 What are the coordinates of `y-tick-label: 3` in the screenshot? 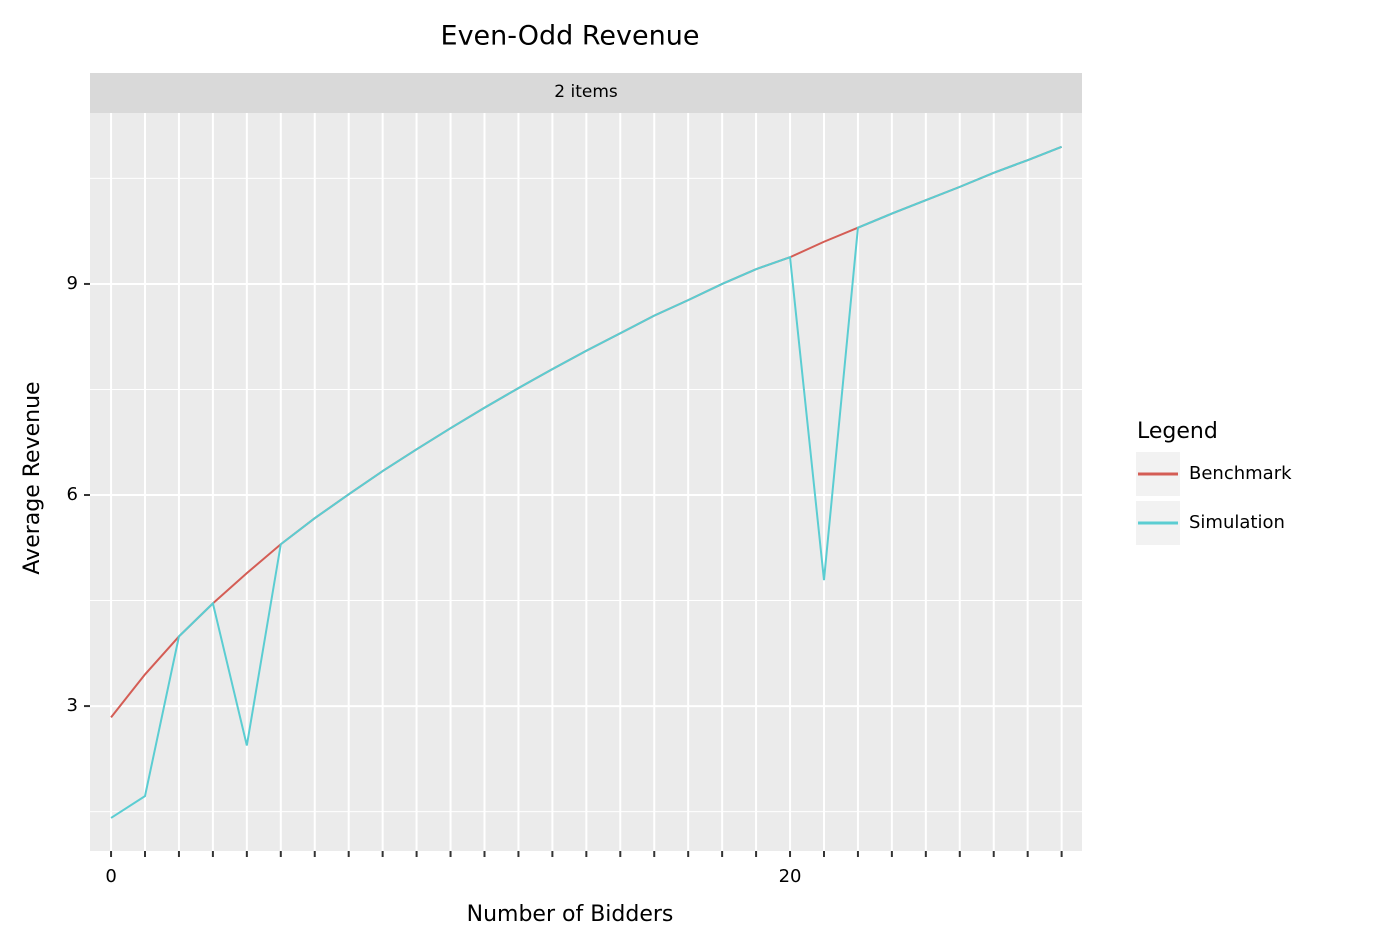 It's located at (72, 705).